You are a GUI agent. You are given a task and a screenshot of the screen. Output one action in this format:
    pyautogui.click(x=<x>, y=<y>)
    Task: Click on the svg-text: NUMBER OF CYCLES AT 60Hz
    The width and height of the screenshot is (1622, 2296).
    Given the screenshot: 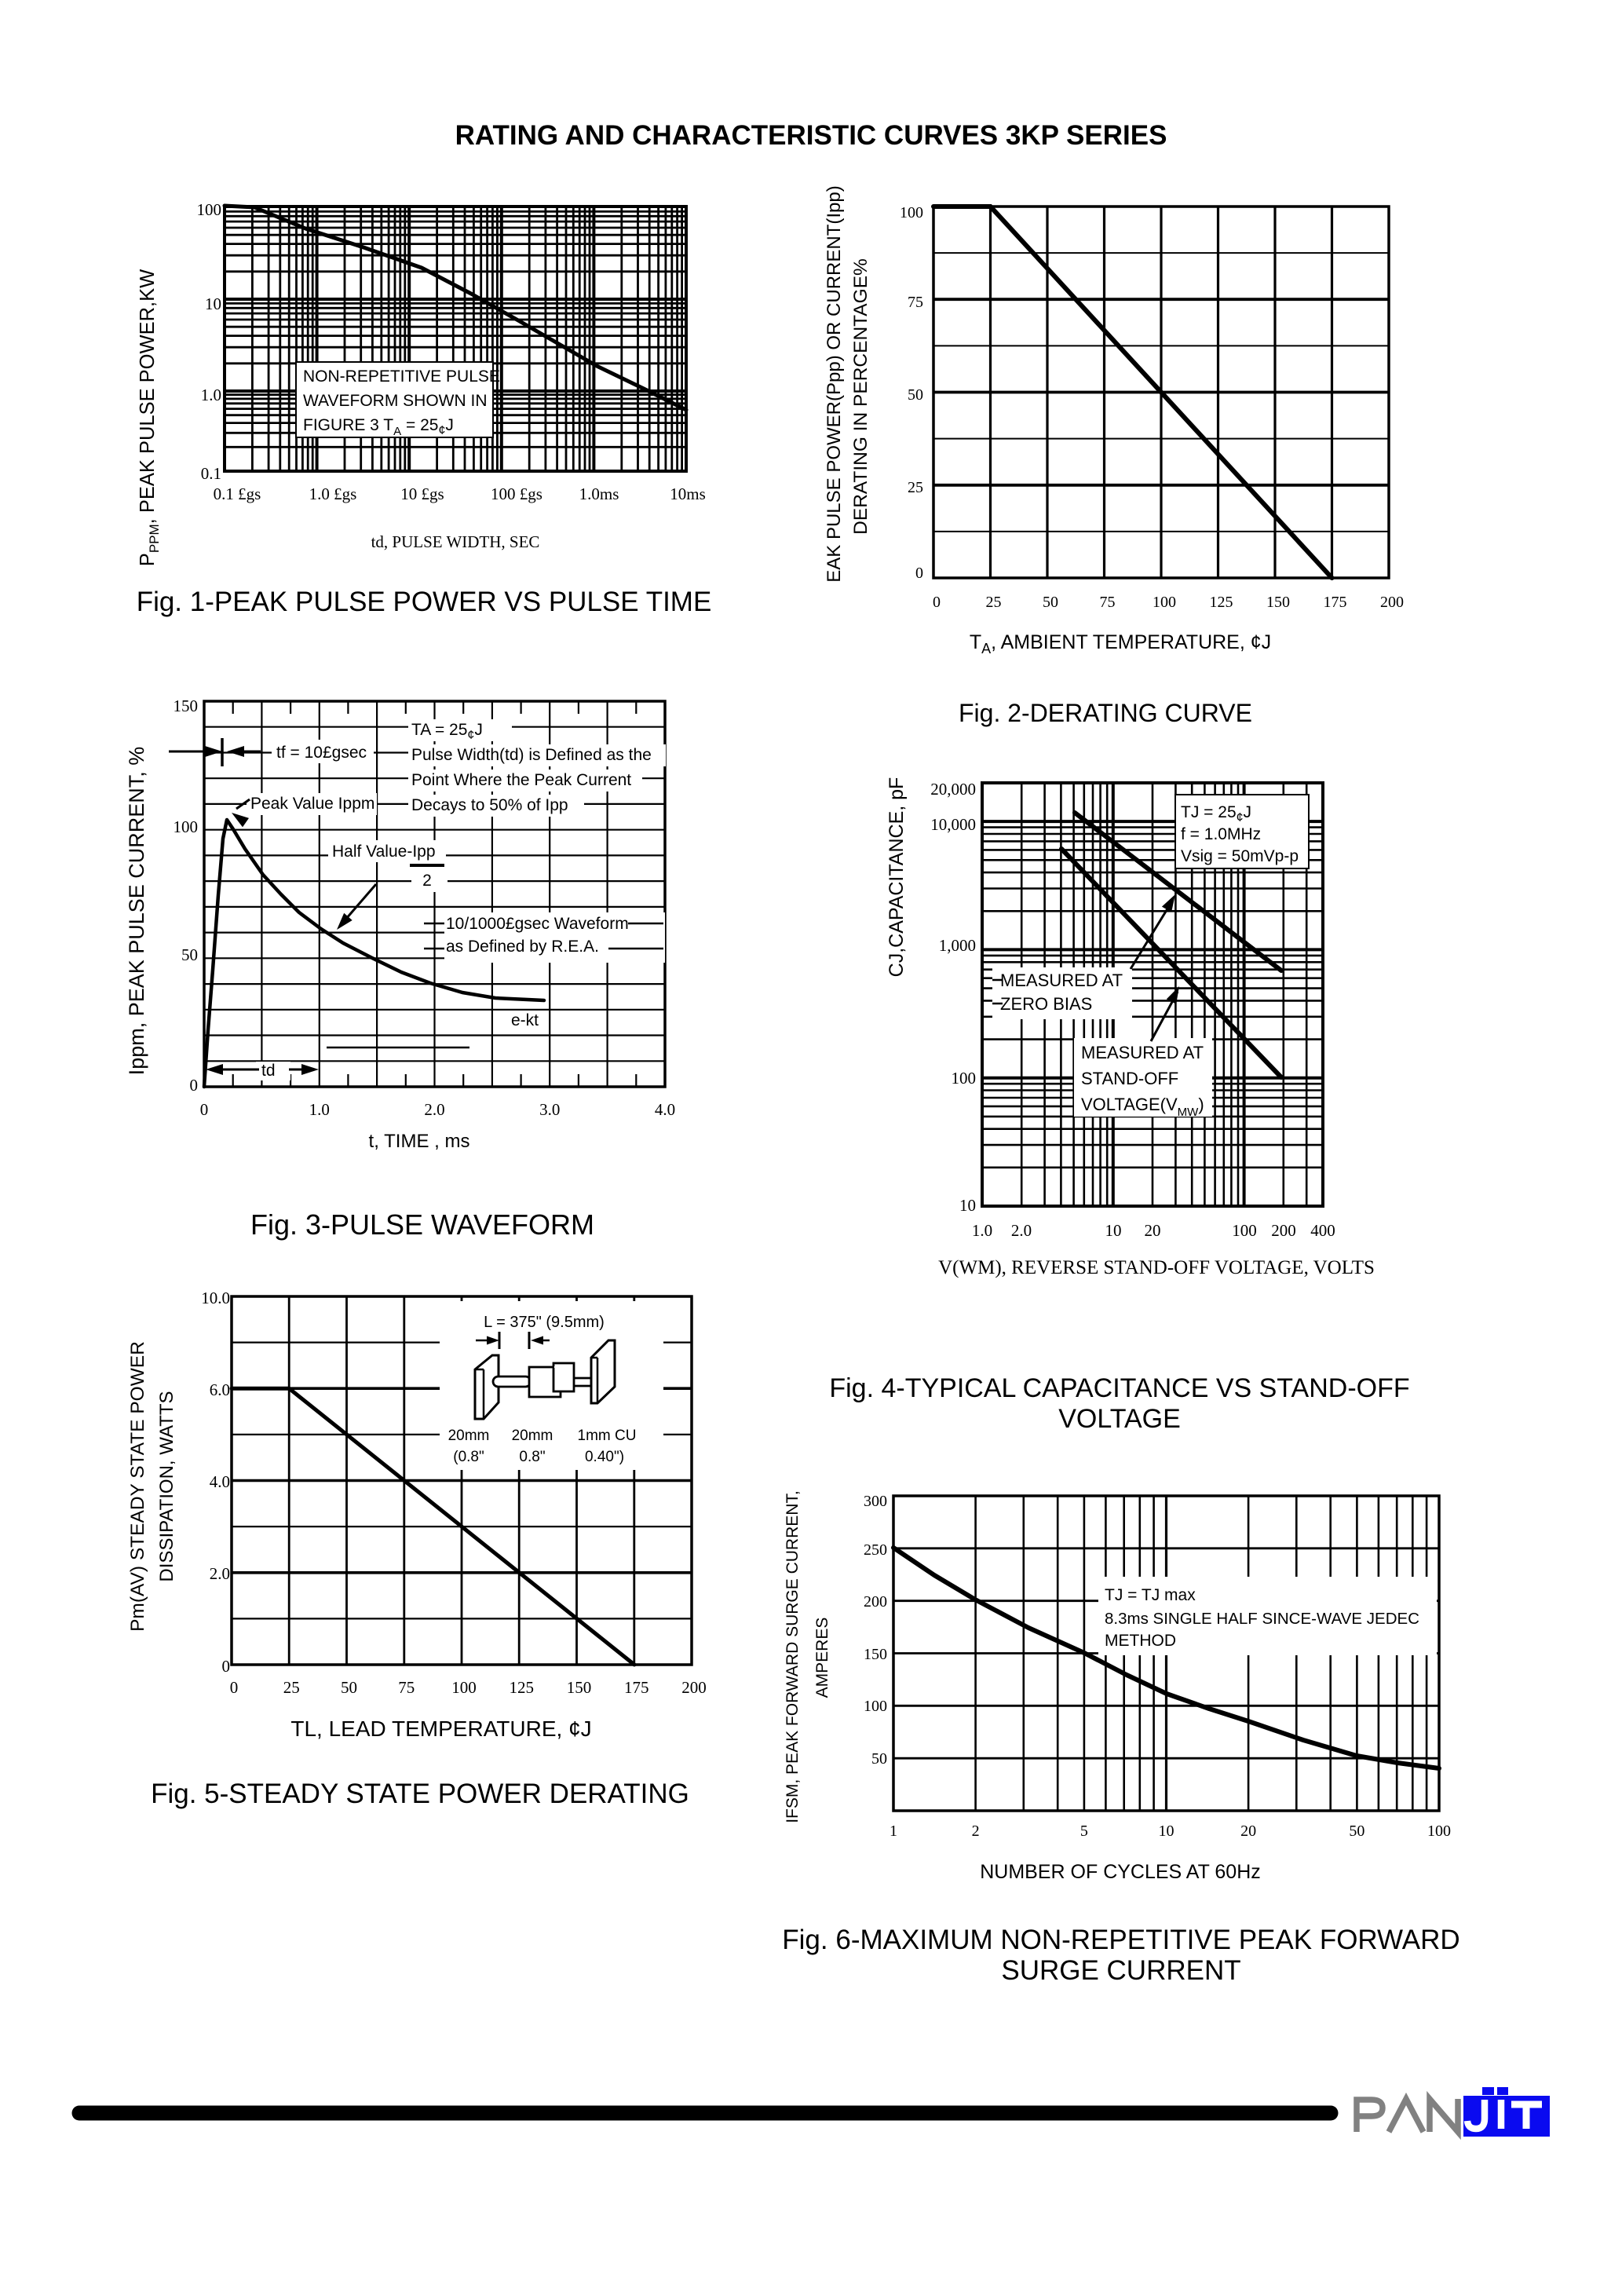 What is the action you would take?
    pyautogui.click(x=1120, y=1872)
    